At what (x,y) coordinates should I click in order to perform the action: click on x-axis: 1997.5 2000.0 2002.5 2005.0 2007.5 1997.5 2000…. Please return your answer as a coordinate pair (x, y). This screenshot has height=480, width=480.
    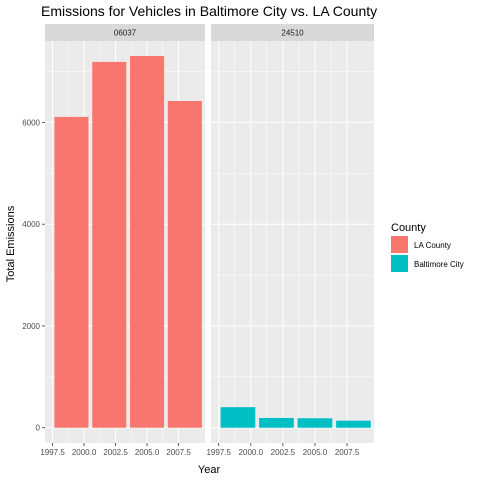
    Looking at the image, I should click on (200, 450).